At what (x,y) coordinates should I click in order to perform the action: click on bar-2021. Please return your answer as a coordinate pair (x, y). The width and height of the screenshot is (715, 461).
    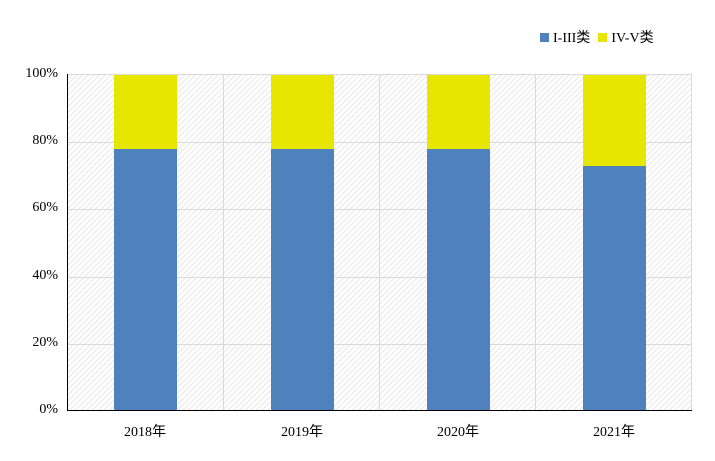
    Looking at the image, I should click on (614, 243).